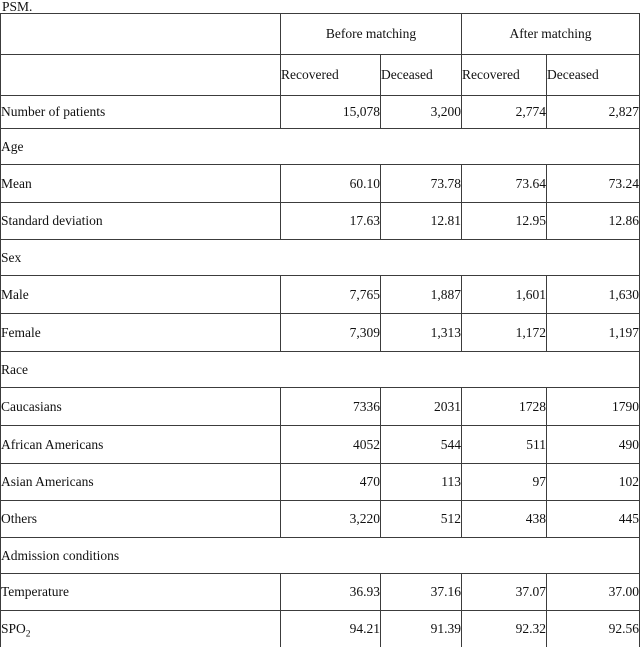 The image size is (640, 647). Describe the element at coordinates (330, 332) in the screenshot. I see `cell-before-recovered: 7,309` at that location.